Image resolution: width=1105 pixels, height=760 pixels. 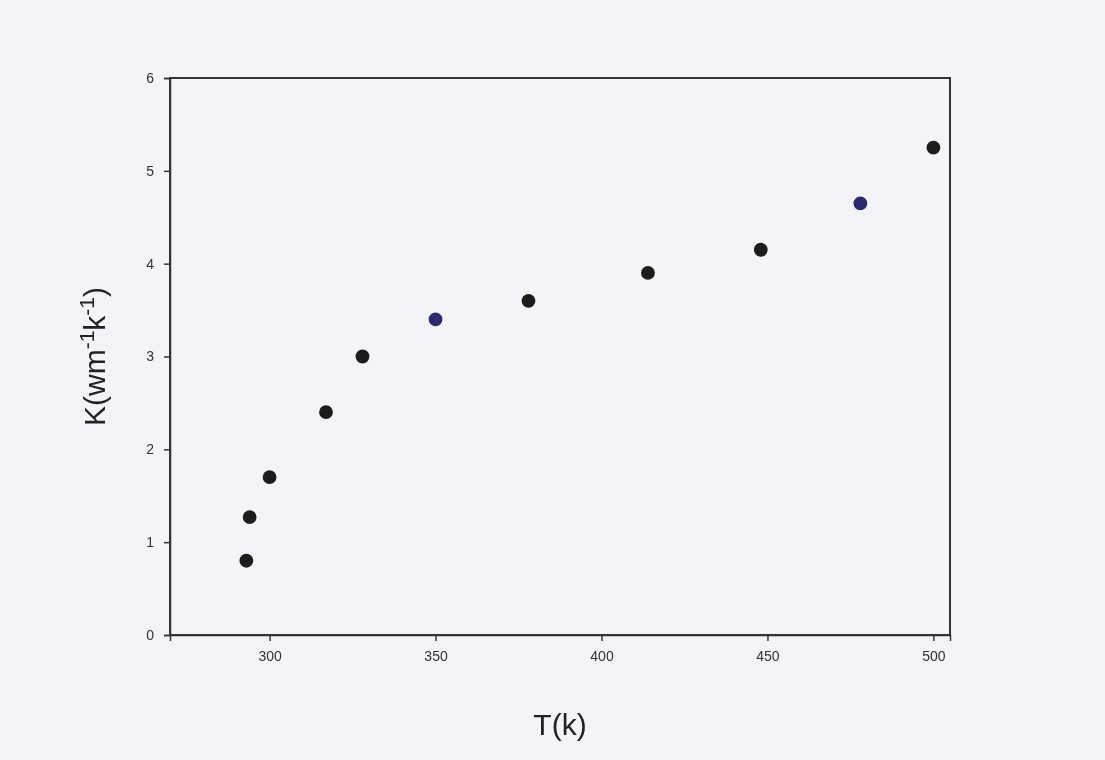 I want to click on y-tick-label: 0, so click(x=150, y=634).